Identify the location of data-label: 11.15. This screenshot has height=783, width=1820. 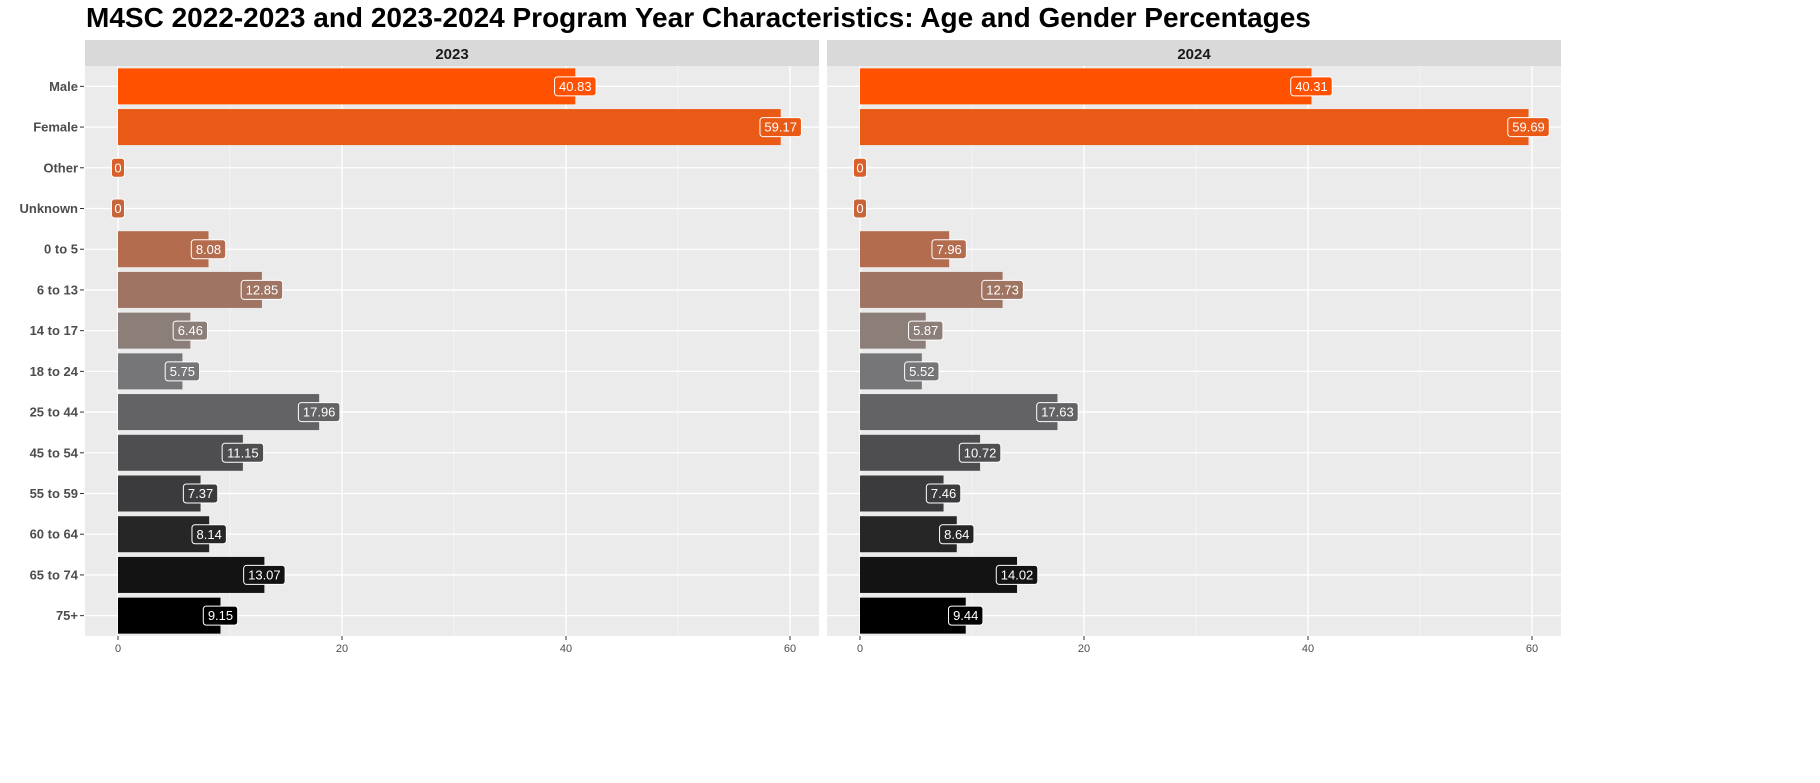
(243, 452).